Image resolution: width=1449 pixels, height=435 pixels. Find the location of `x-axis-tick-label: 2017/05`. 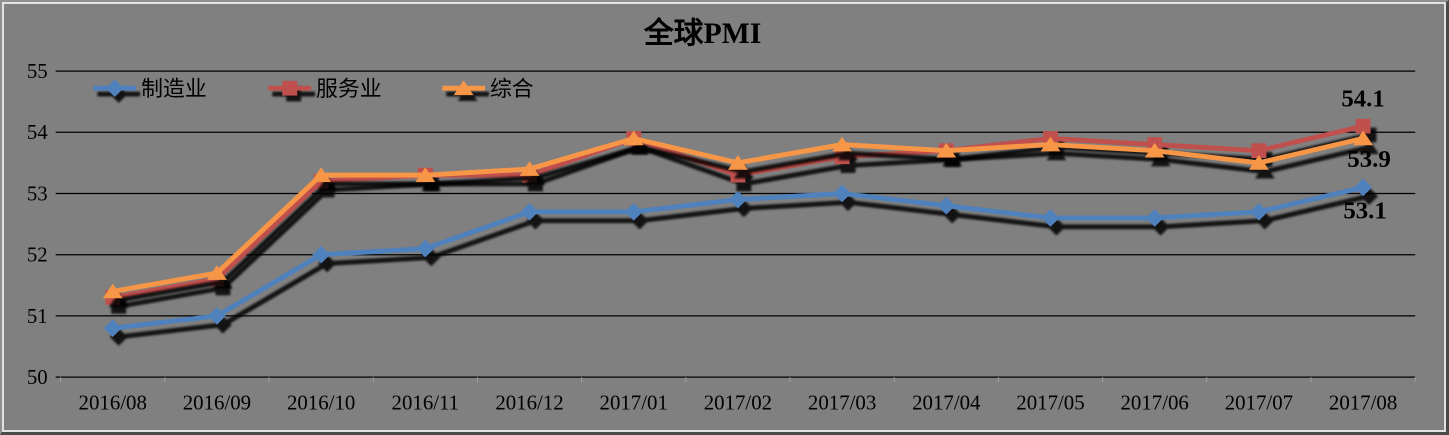

x-axis-tick-label: 2017/05 is located at coordinates (1050, 404).